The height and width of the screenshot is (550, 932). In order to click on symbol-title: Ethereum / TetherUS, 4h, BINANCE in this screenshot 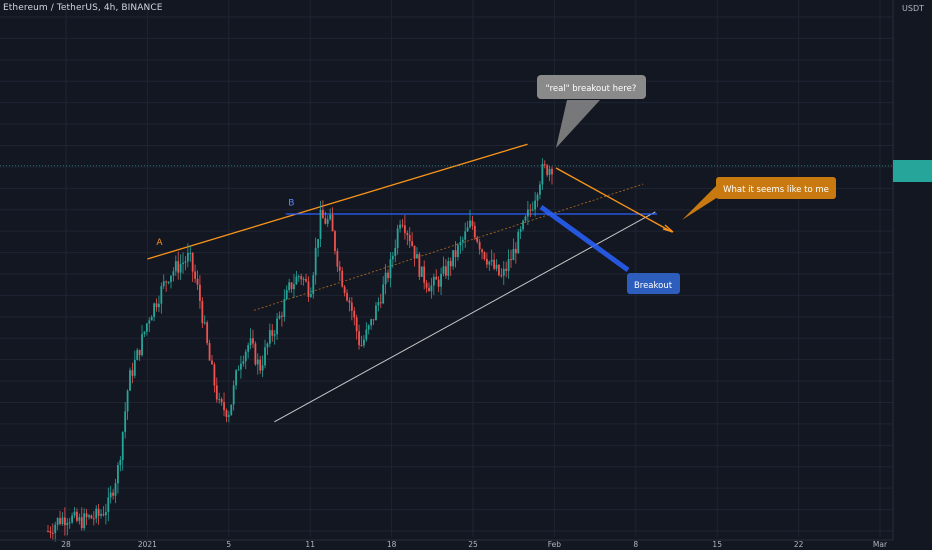, I will do `click(83, 8)`.